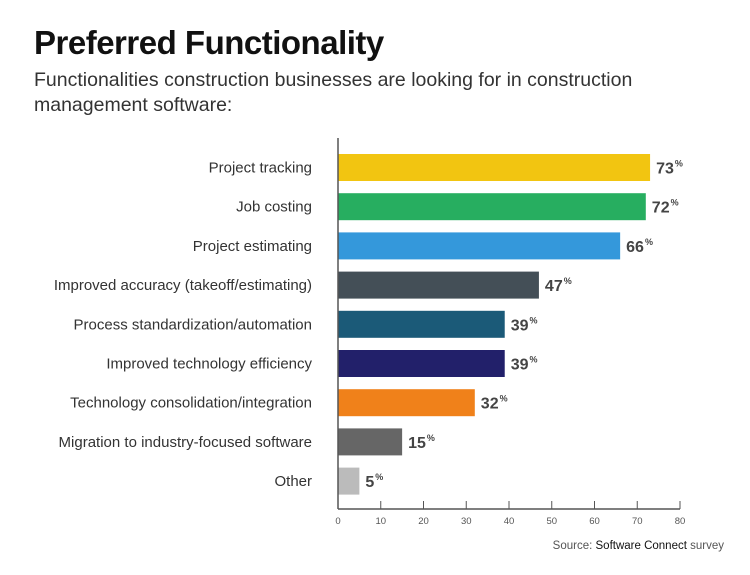 The image size is (750, 575). What do you see at coordinates (209, 42) in the screenshot?
I see `chart-title: Preferred Functionality` at bounding box center [209, 42].